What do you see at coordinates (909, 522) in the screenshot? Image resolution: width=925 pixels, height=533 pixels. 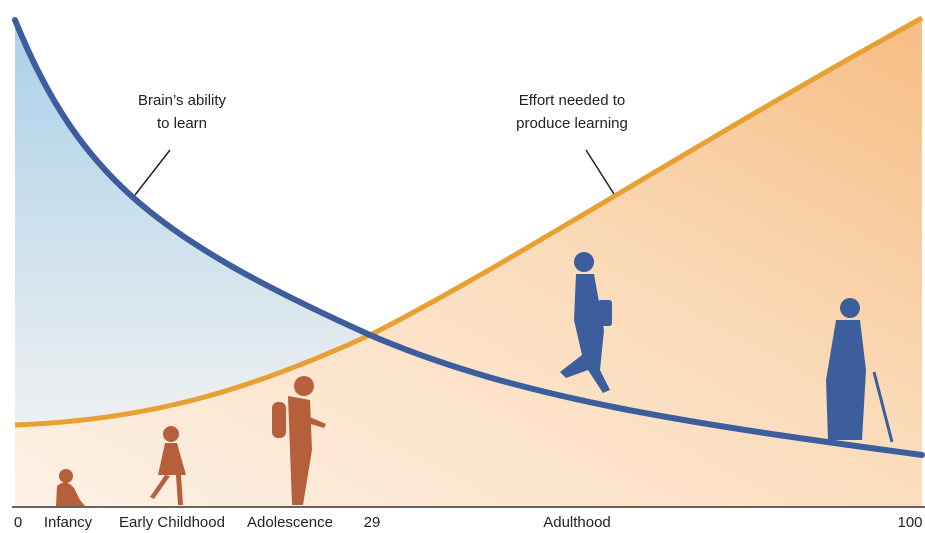 I see `x-label: 100` at bounding box center [909, 522].